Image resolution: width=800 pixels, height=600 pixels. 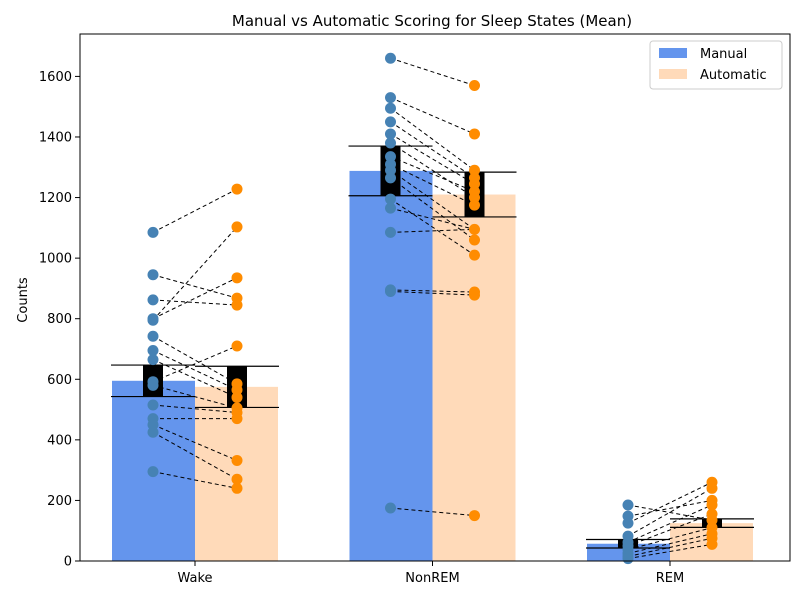 What do you see at coordinates (59, 380) in the screenshot?
I see `y-tick-label: 600` at bounding box center [59, 380].